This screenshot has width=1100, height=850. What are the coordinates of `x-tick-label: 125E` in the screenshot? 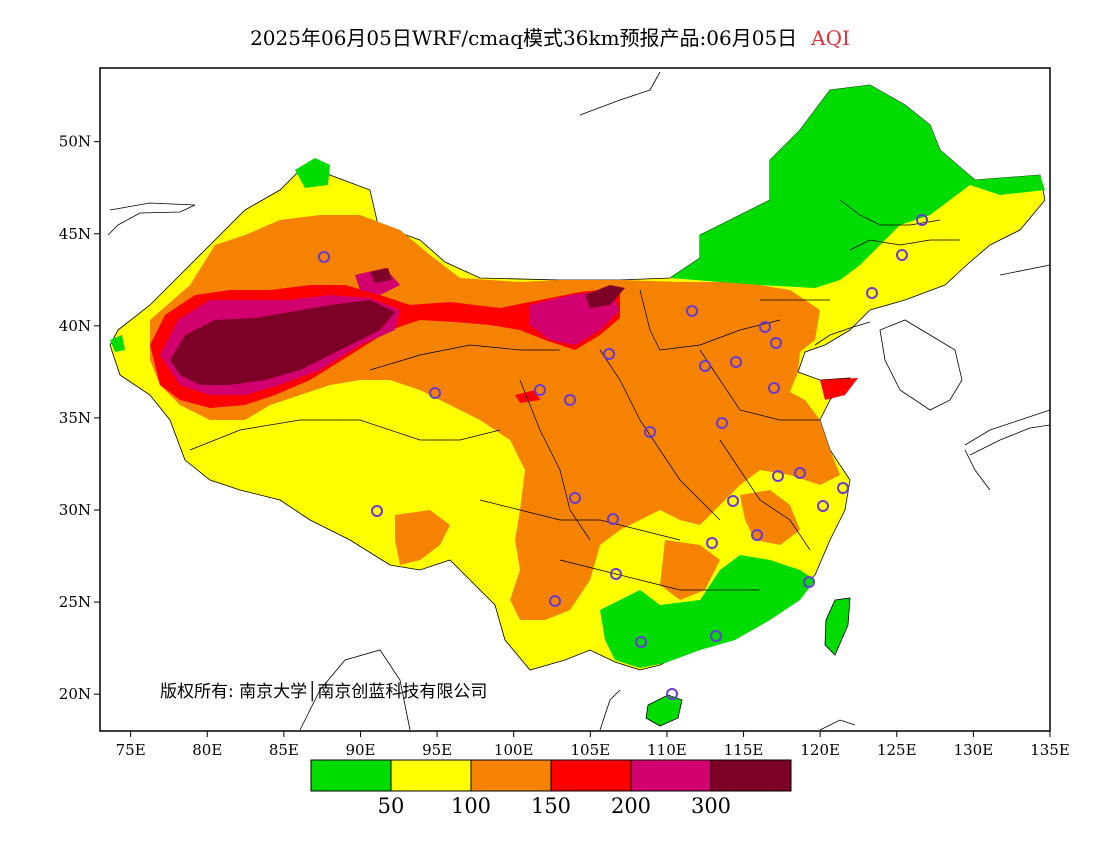 It's located at (897, 750).